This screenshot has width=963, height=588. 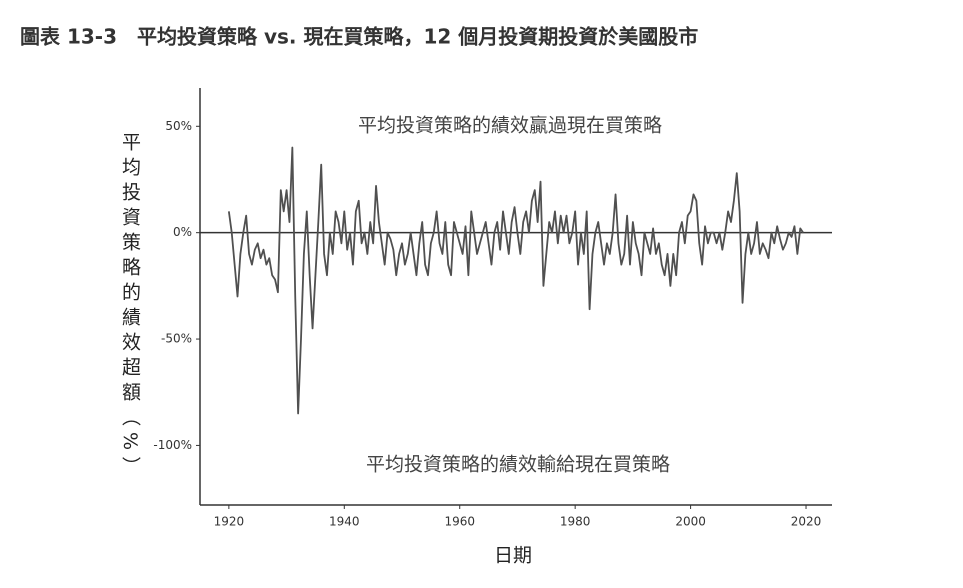 I want to click on x-tick-label: 1960, so click(x=459, y=522).